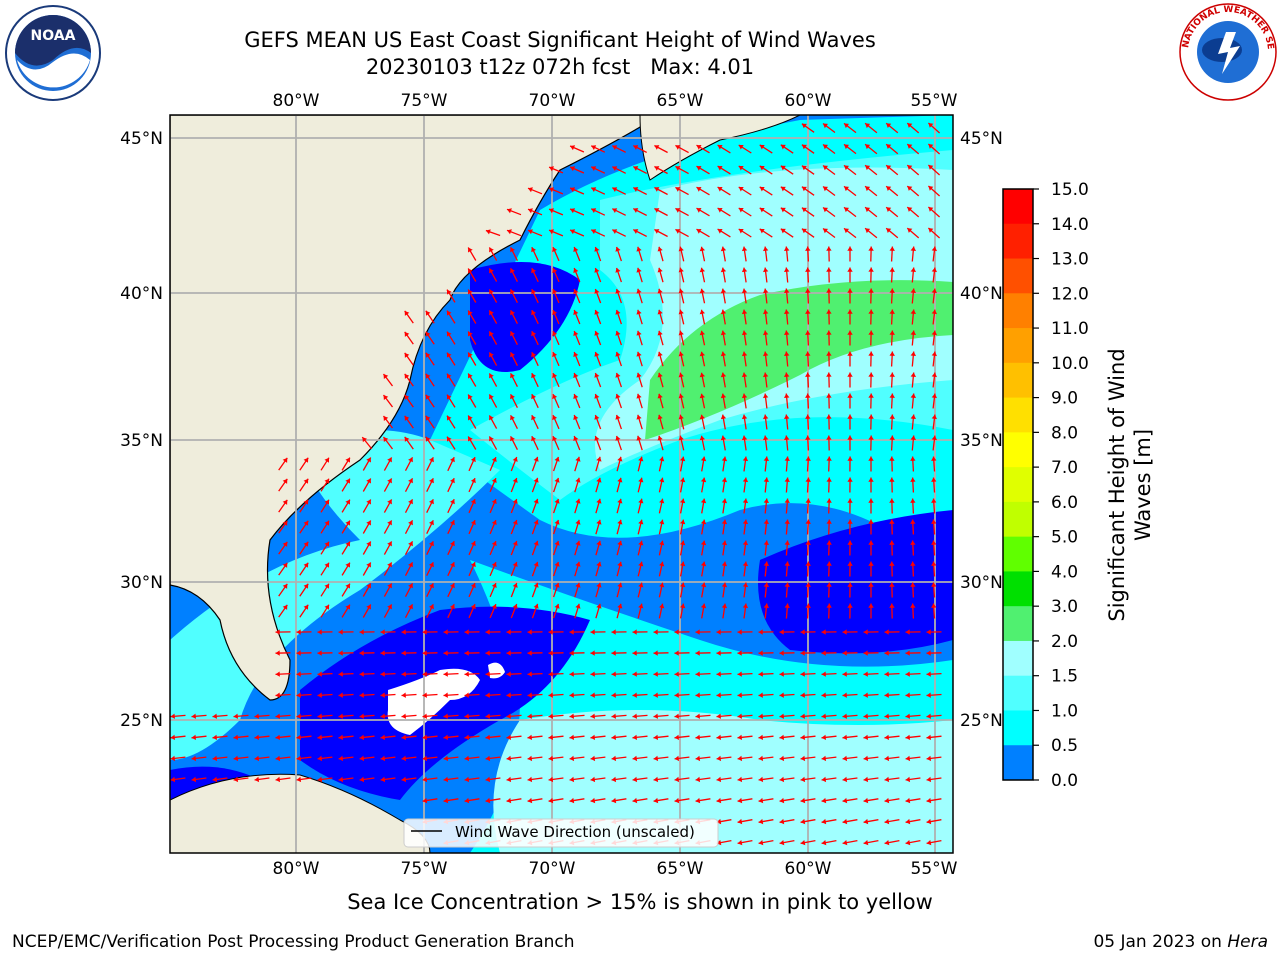  I want to click on colorbar-tick-label: 0.0, so click(1064, 781).